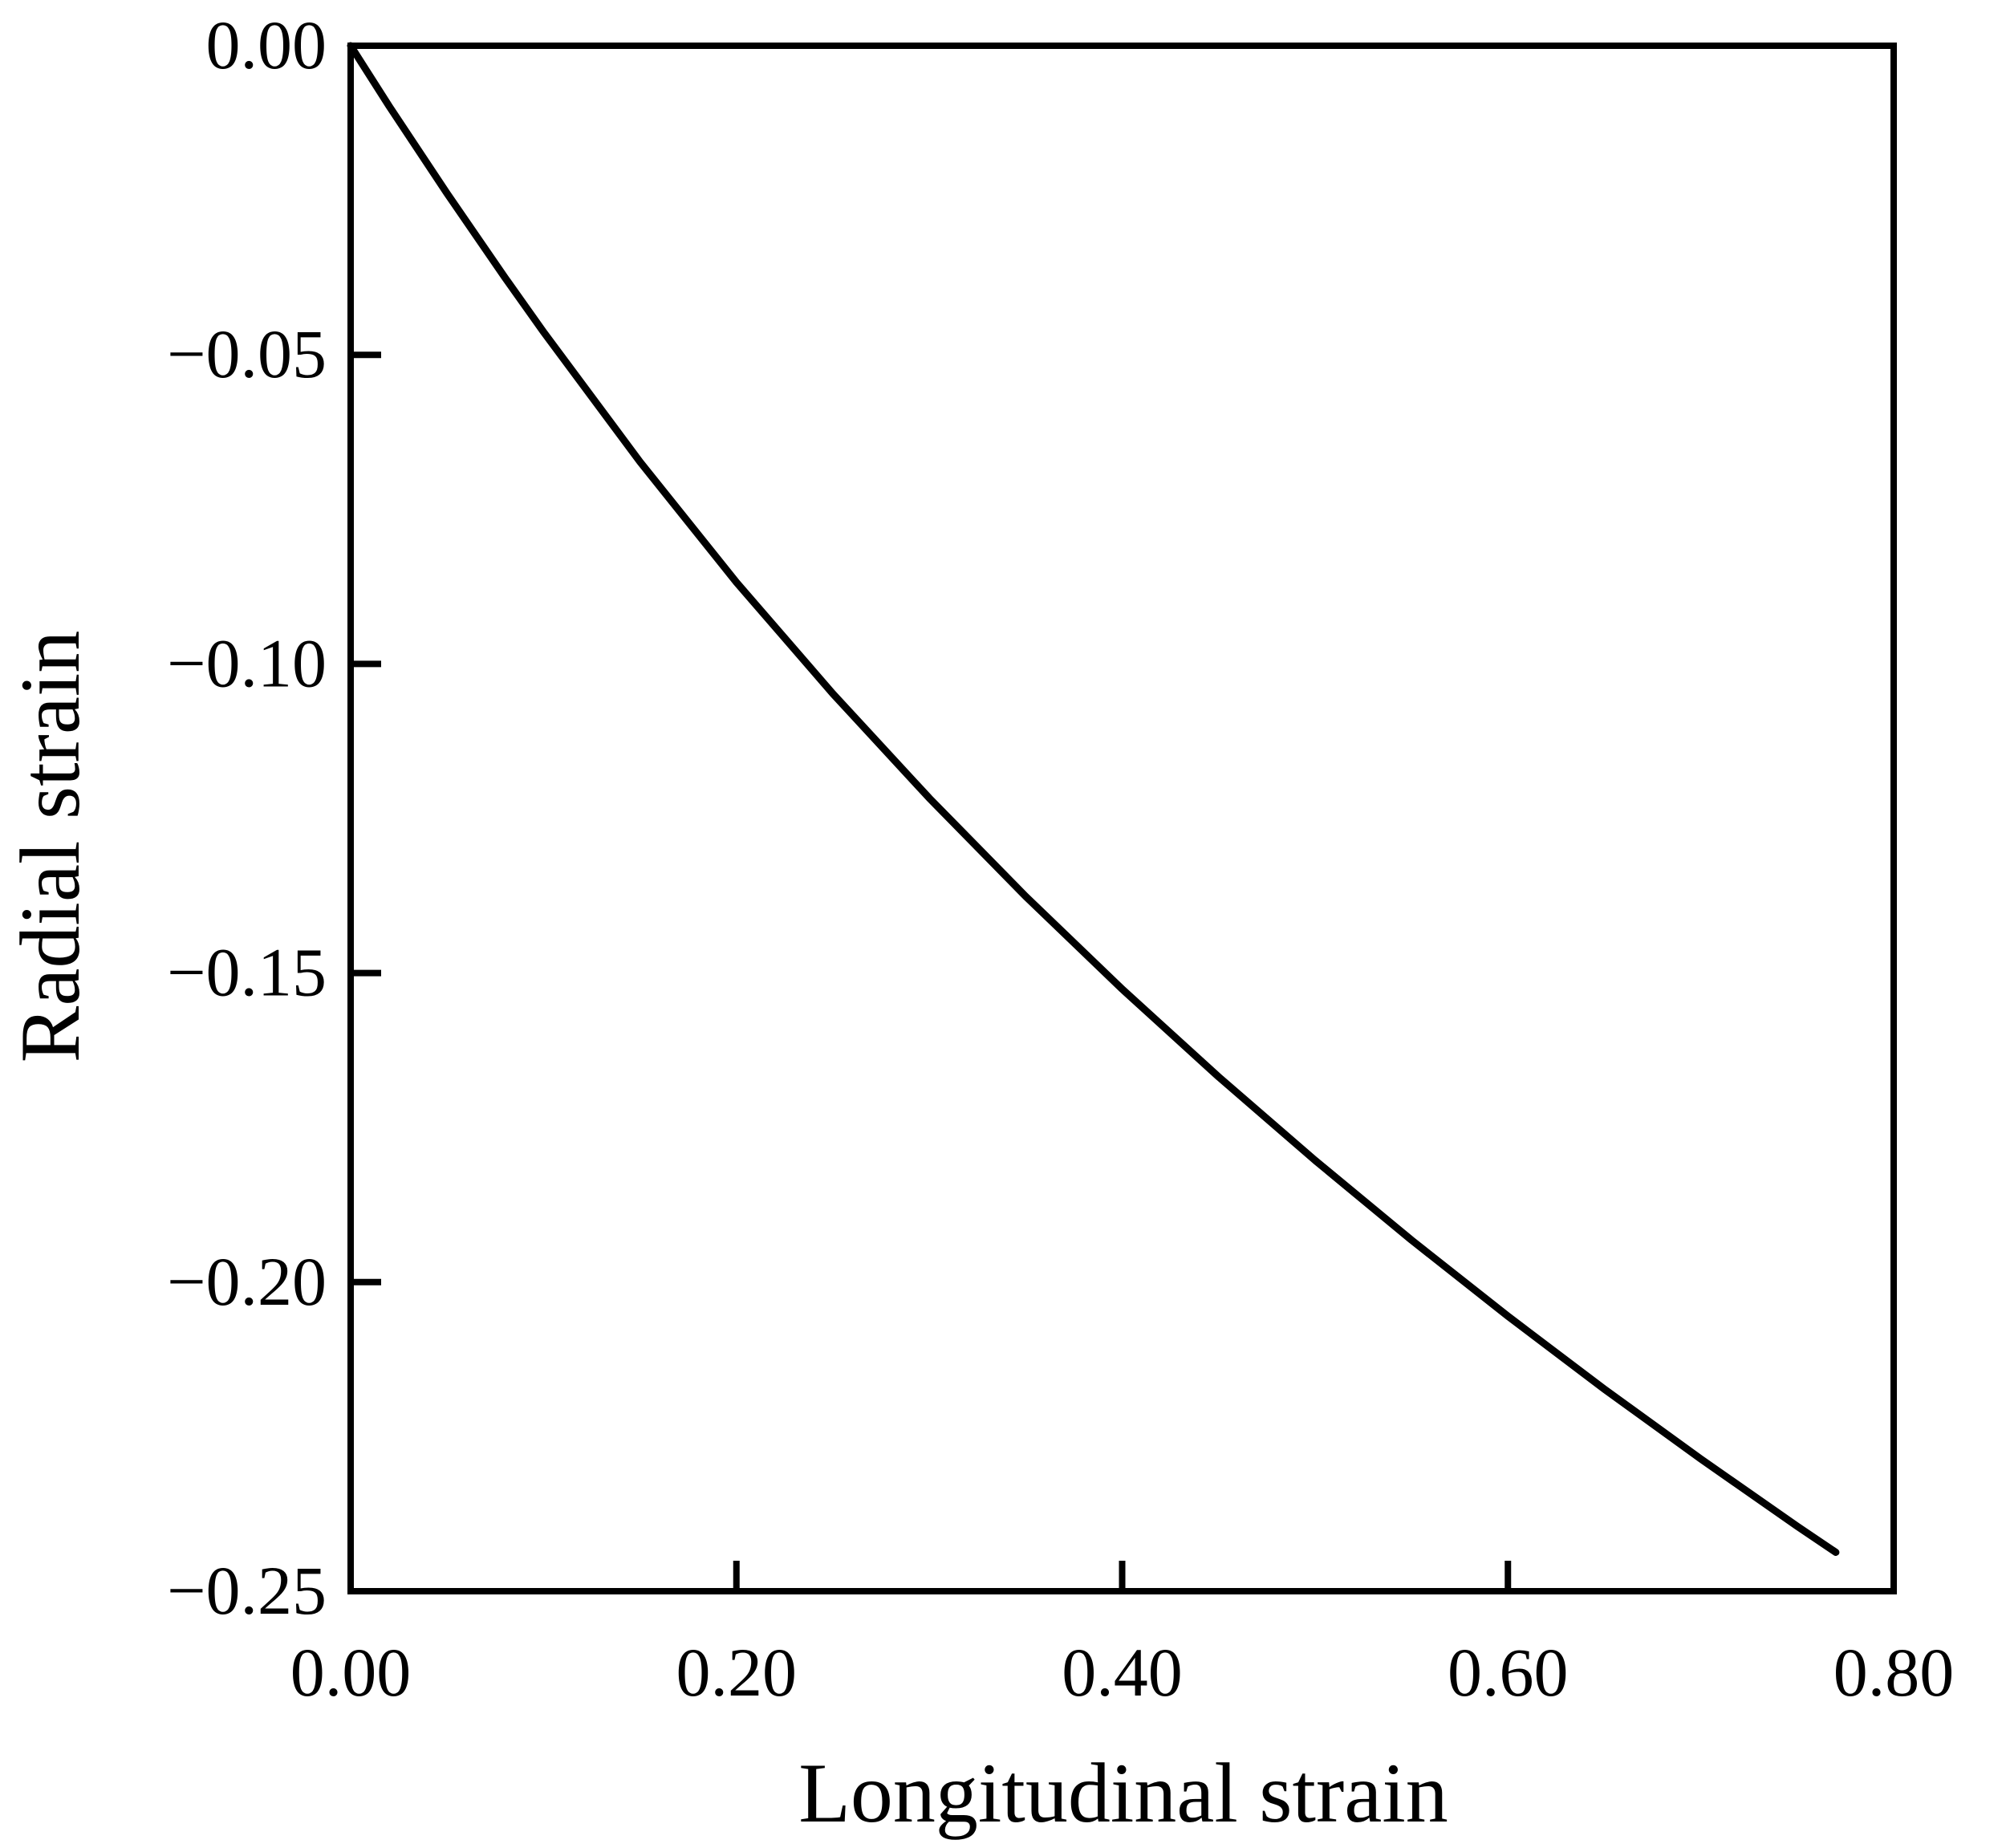 The image size is (2006, 1848). I want to click on x-tick-label: 0.60, so click(1508, 1672).